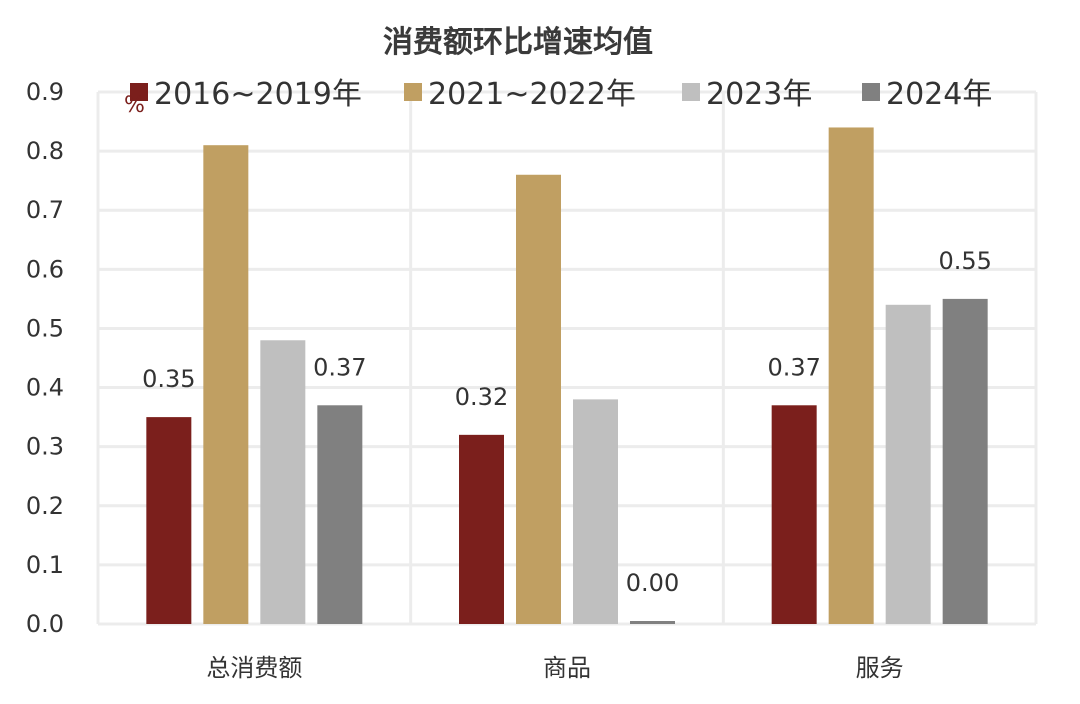 This screenshot has width=1080, height=704. What do you see at coordinates (45, 447) in the screenshot?
I see `y-tick-label: 0.3` at bounding box center [45, 447].